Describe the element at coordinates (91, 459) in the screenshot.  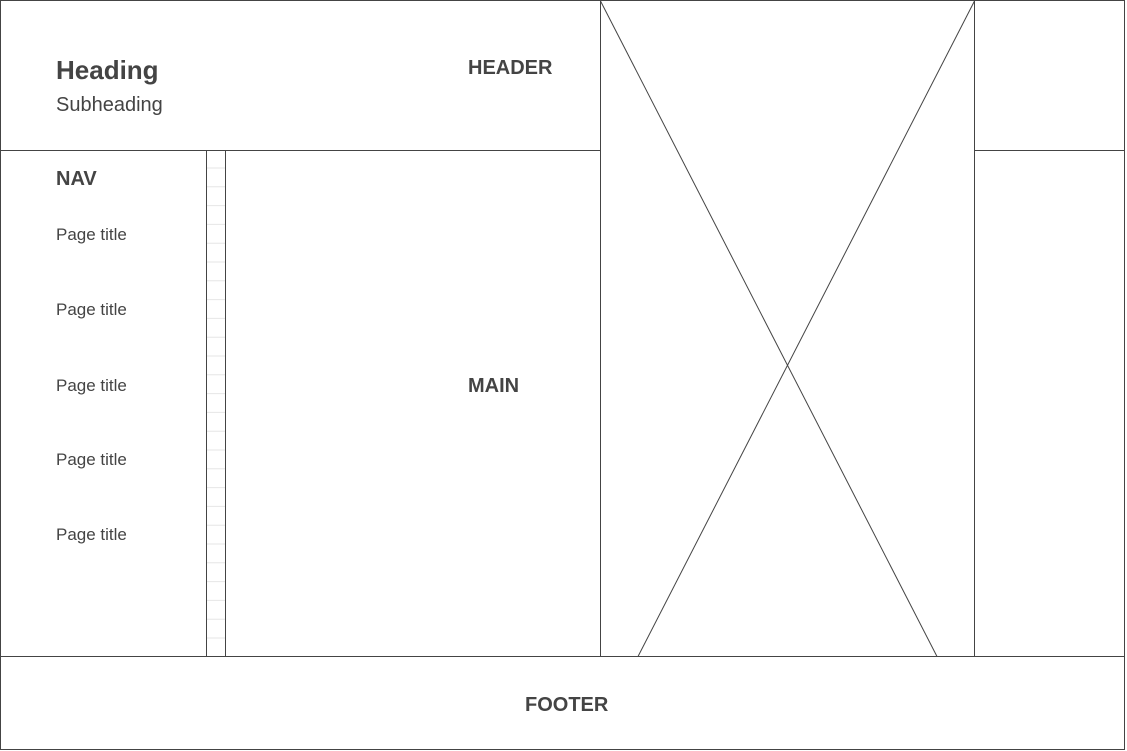
I see `nav-item-page-title-4: Page title` at that location.